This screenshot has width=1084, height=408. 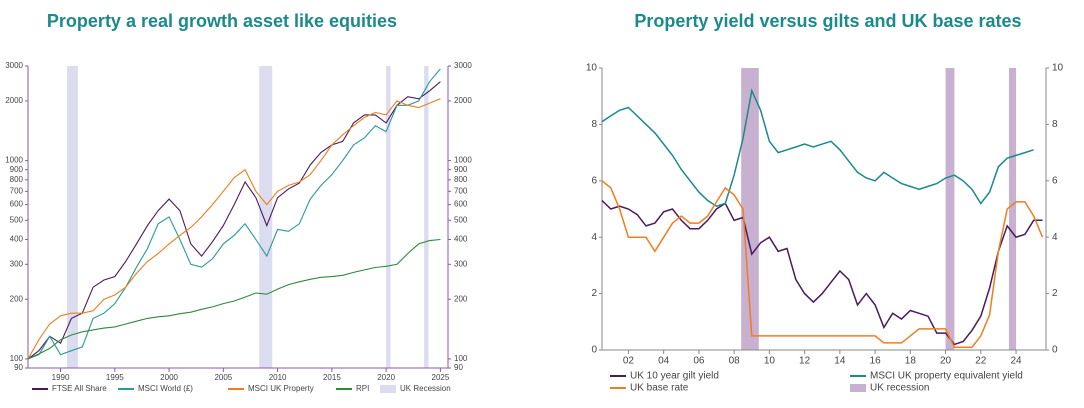 I want to click on legend-label: MSCI UK property equivalent yield, so click(x=946, y=376).